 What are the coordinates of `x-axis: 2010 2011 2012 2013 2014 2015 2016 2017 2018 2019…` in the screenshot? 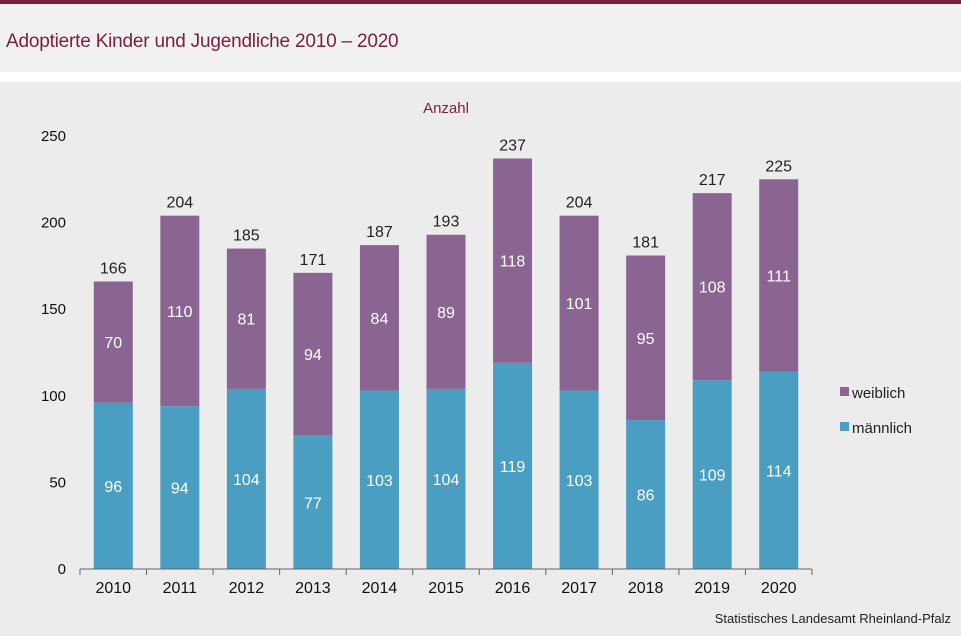 It's located at (446, 582).